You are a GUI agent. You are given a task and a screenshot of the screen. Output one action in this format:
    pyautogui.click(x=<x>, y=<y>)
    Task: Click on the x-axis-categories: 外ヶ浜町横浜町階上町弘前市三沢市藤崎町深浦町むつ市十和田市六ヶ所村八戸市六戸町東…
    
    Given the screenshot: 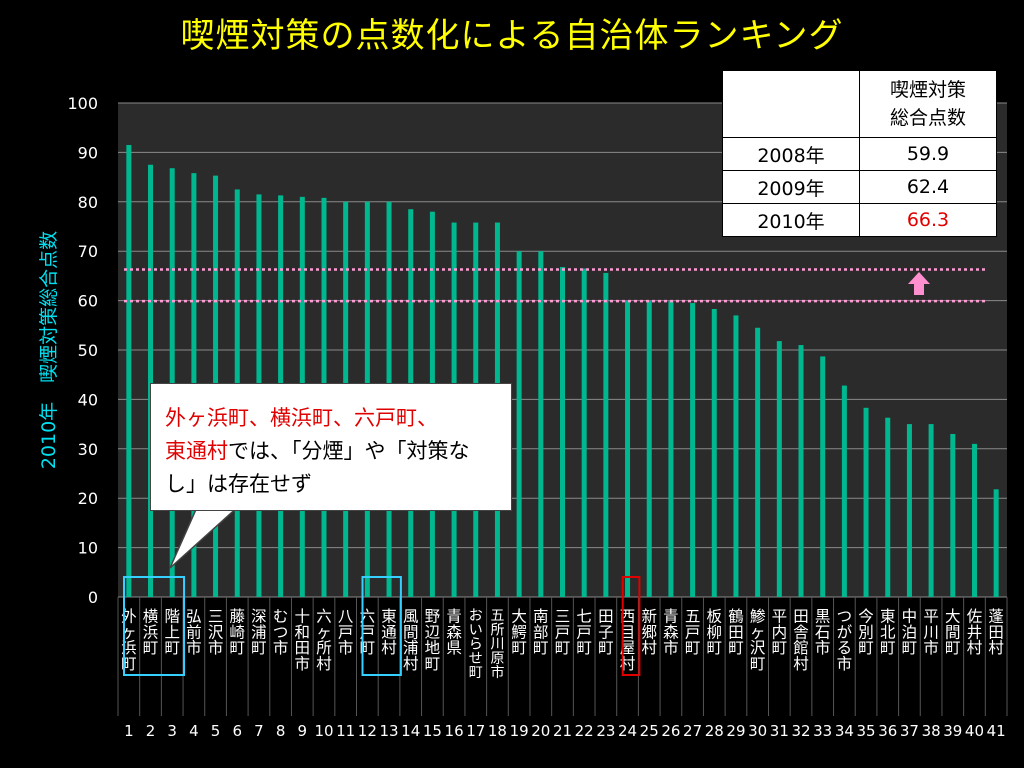 What is the action you would take?
    pyautogui.click(x=562, y=645)
    